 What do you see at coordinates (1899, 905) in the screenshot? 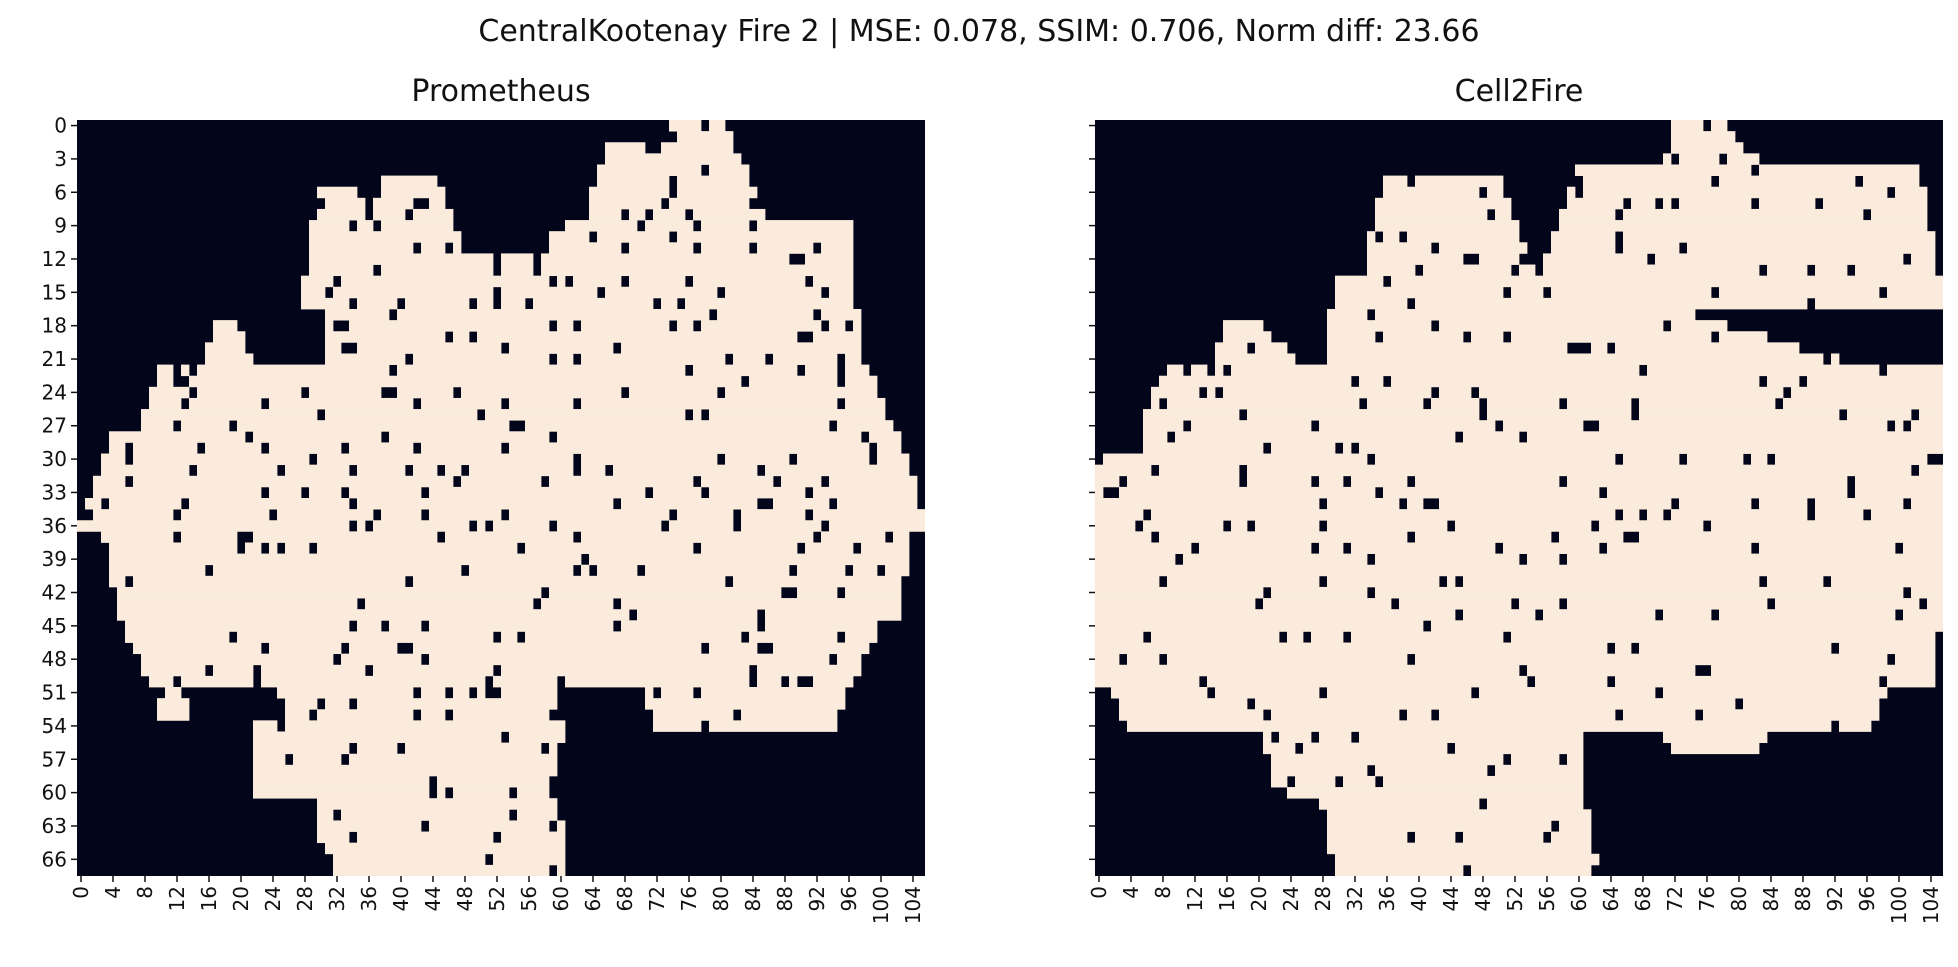
I see `x-tick-label: 100` at bounding box center [1899, 905].